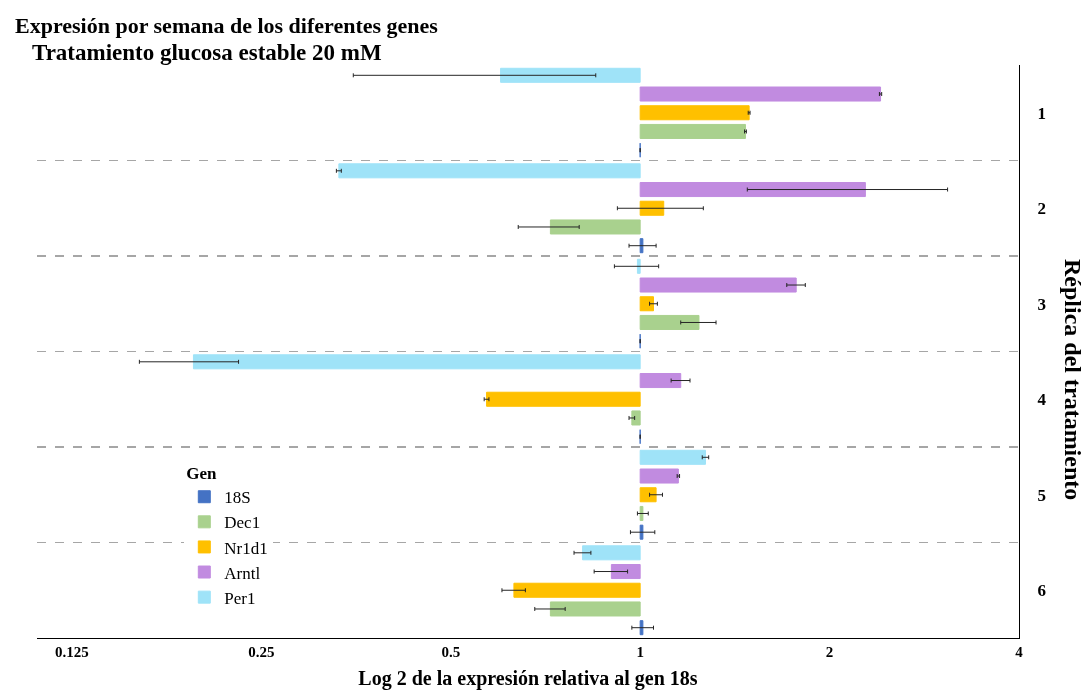 The width and height of the screenshot is (1086, 698). I want to click on y-tick-label: 4, so click(1042, 400).